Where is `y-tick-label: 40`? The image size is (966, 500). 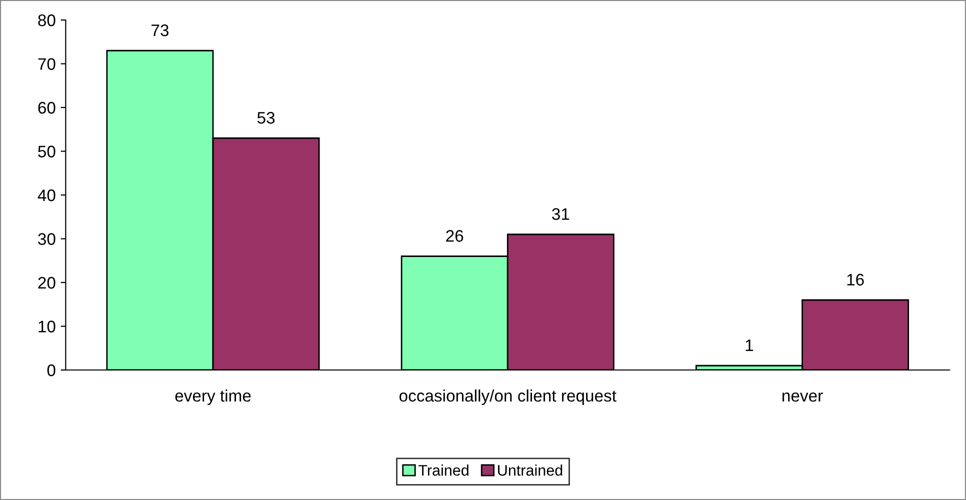 y-tick-label: 40 is located at coordinates (47, 195).